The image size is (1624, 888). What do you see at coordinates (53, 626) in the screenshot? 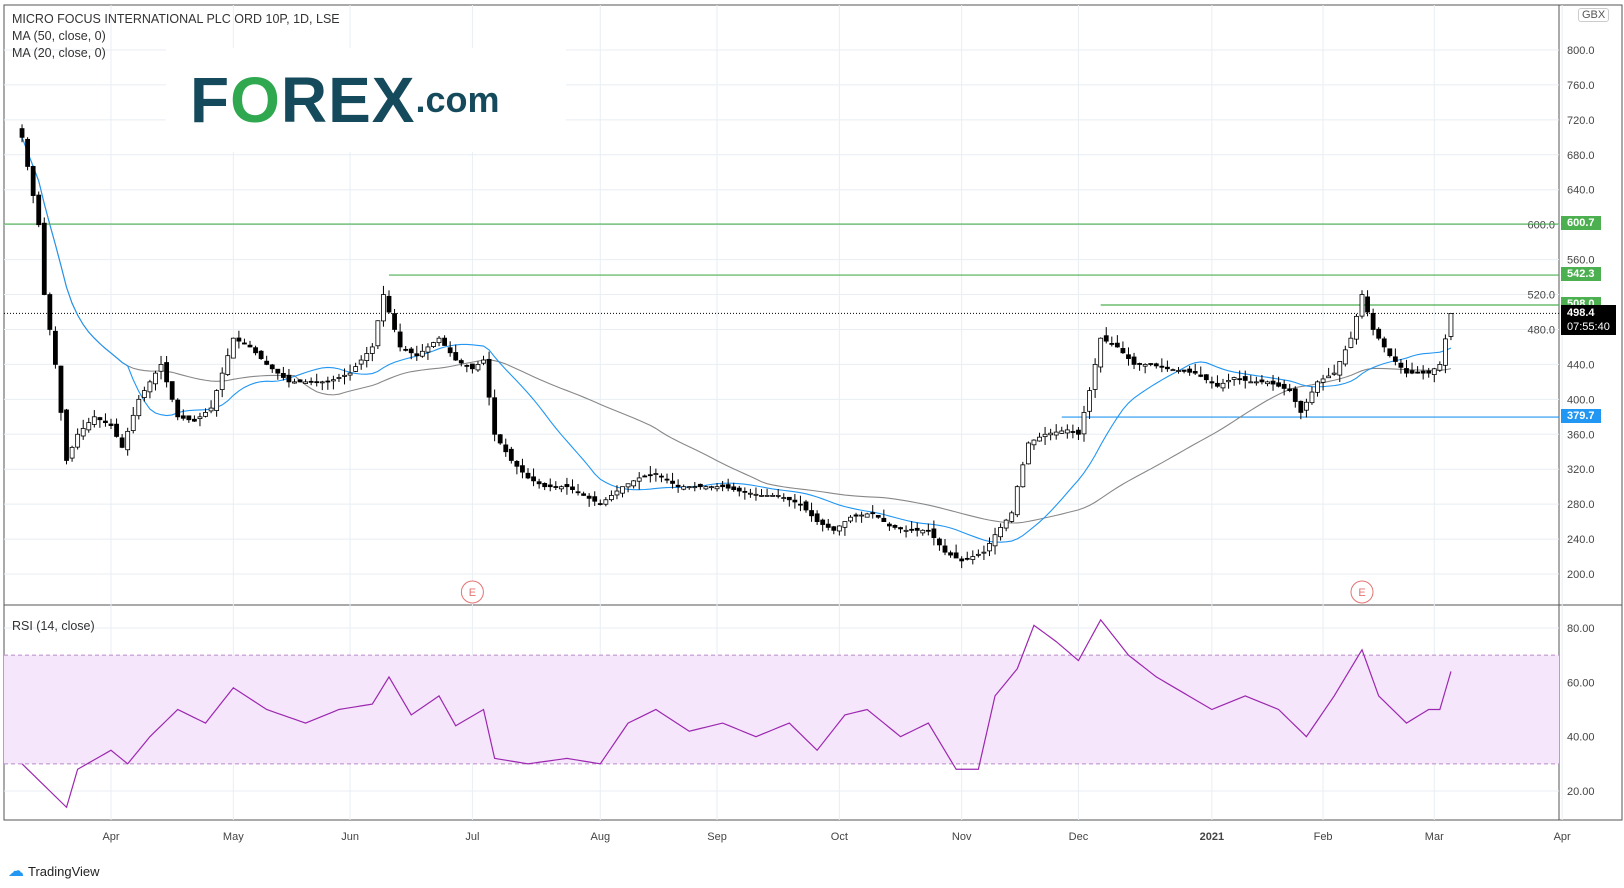
I see `rsi-legend: RSI (14, close)` at bounding box center [53, 626].